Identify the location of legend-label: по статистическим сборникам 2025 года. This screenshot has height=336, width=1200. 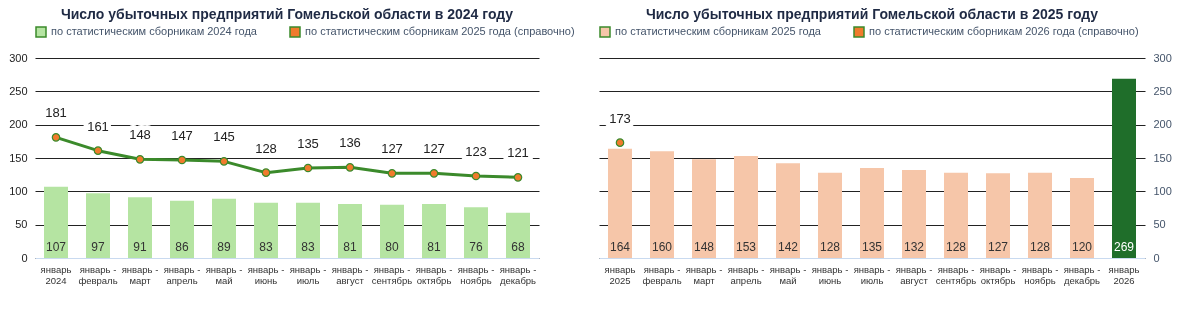
(718, 31).